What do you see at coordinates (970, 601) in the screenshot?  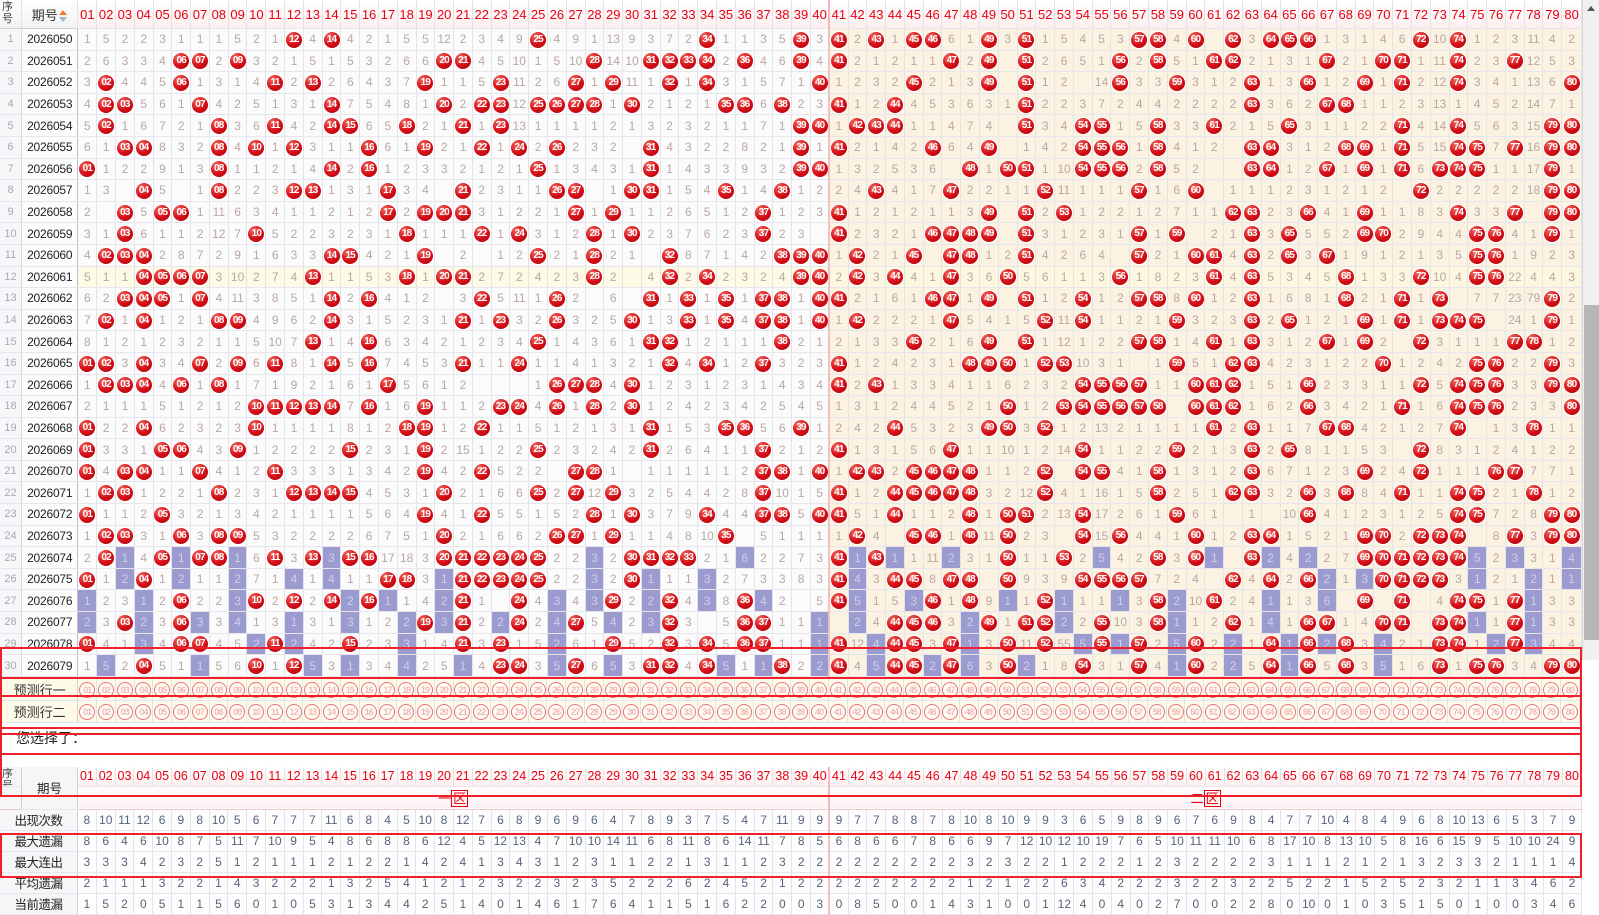 I see `hit-cell: 48` at bounding box center [970, 601].